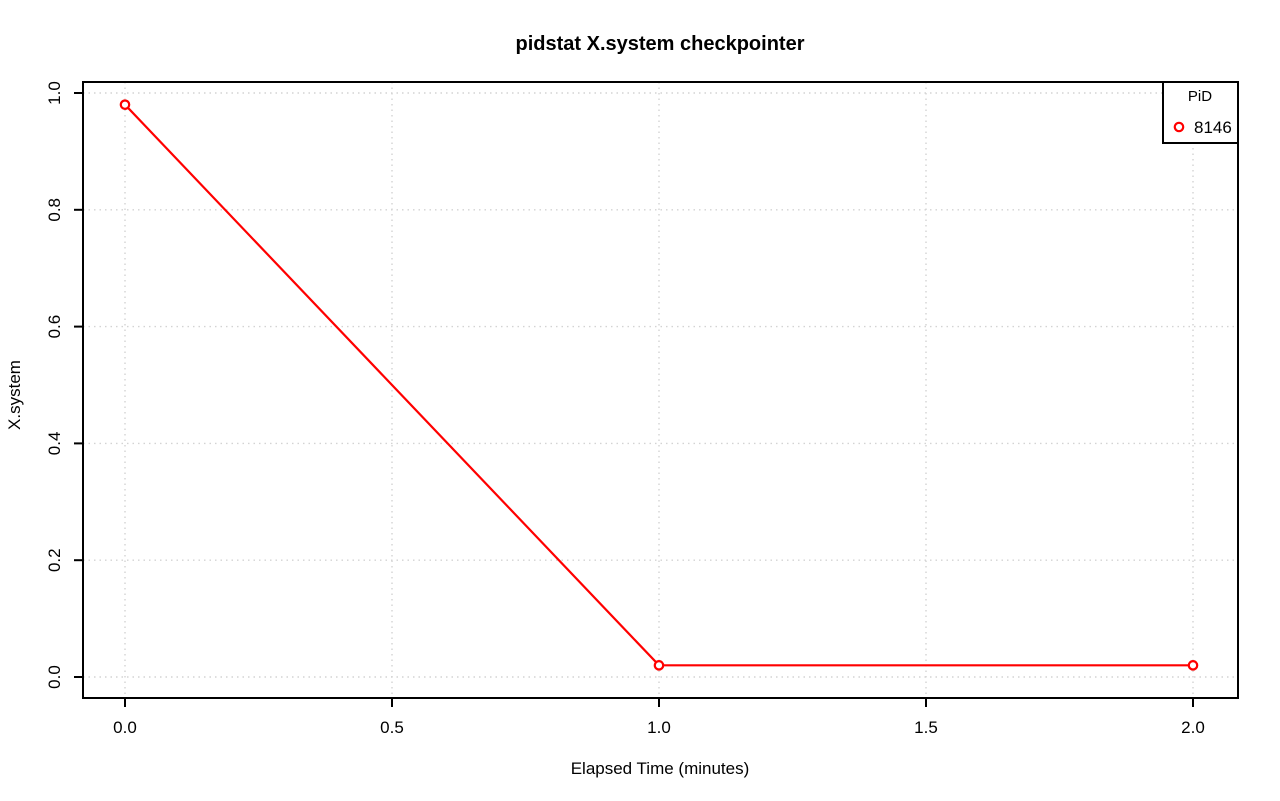  Describe the element at coordinates (926, 727) in the screenshot. I see `x-tick-label: 1.5` at that location.